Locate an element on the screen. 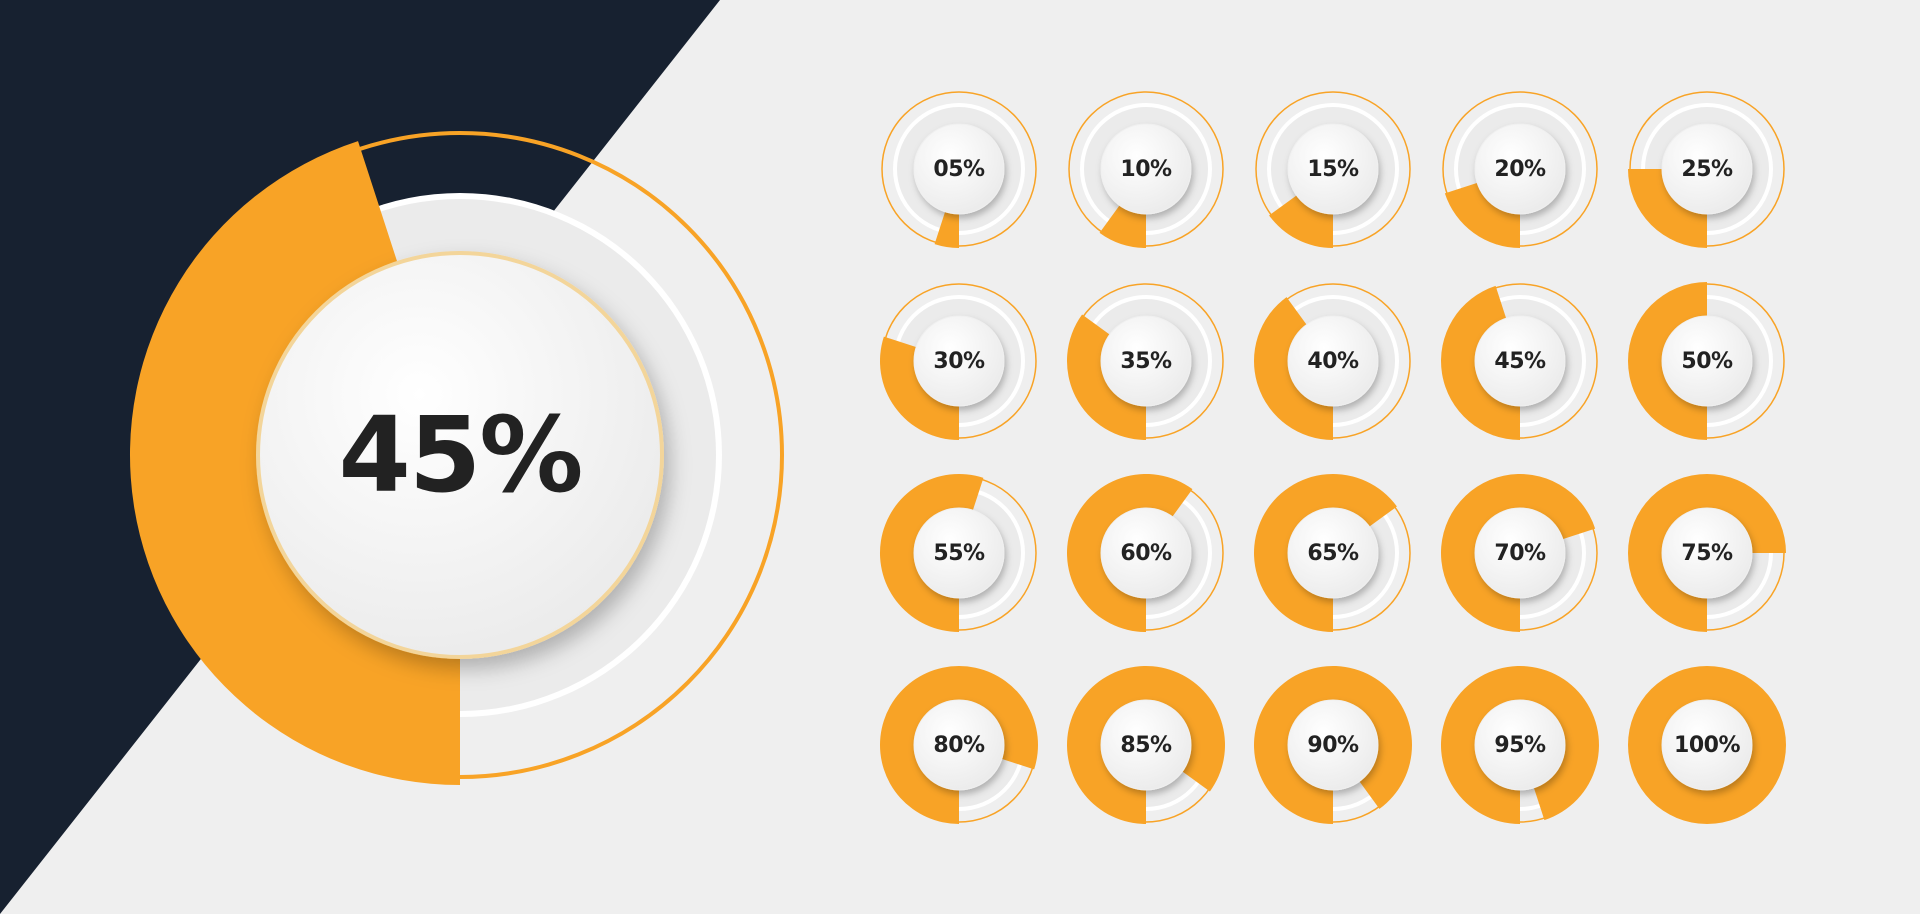  progress-meter: 30% is located at coordinates (959, 361).